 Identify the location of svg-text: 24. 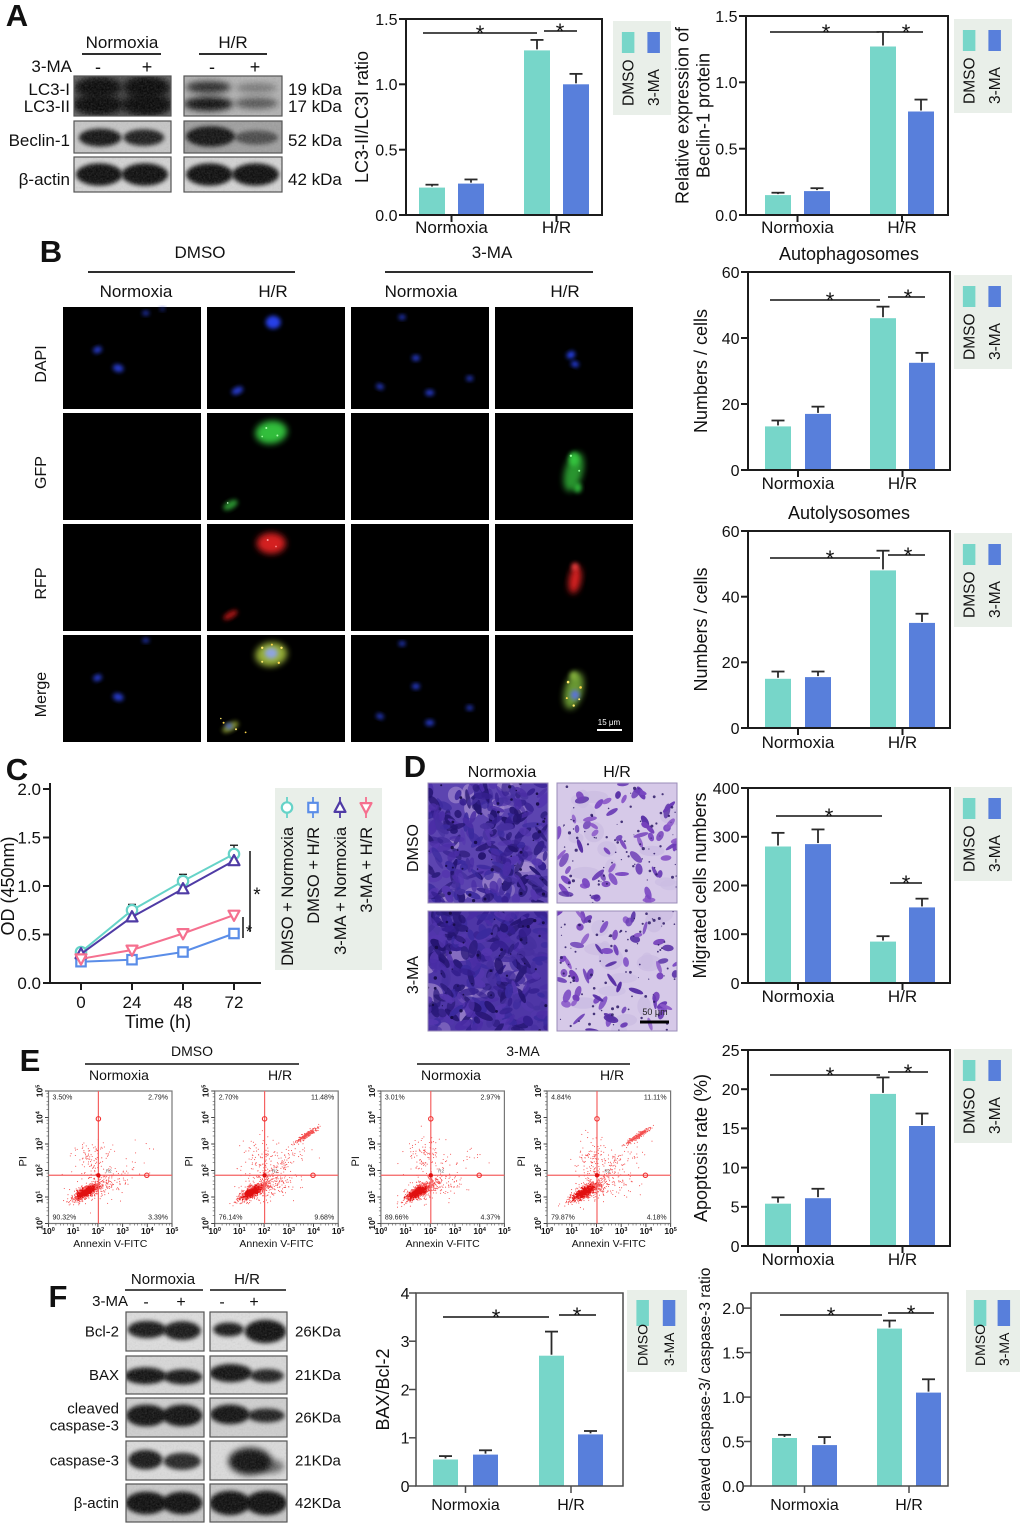
(132, 1002).